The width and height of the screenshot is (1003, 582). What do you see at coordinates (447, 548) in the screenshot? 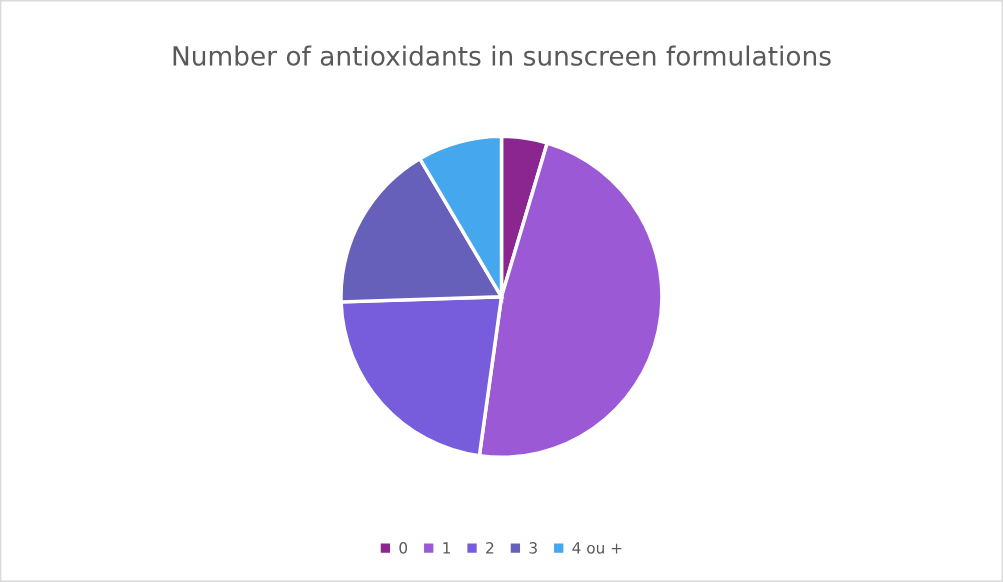
I see `legend-label: 1` at bounding box center [447, 548].